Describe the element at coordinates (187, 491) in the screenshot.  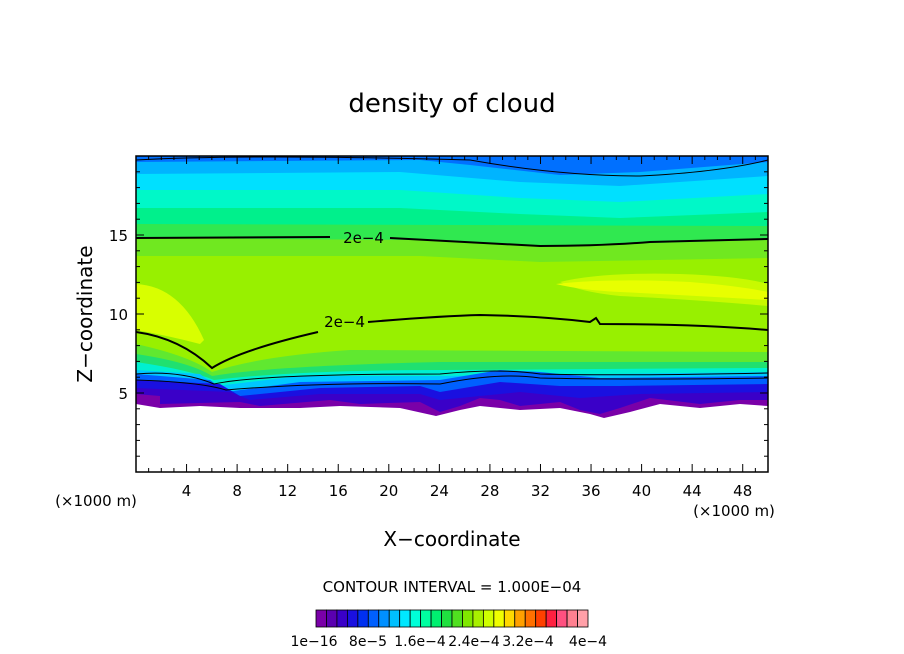
I see `x-tick-label: 4` at that location.